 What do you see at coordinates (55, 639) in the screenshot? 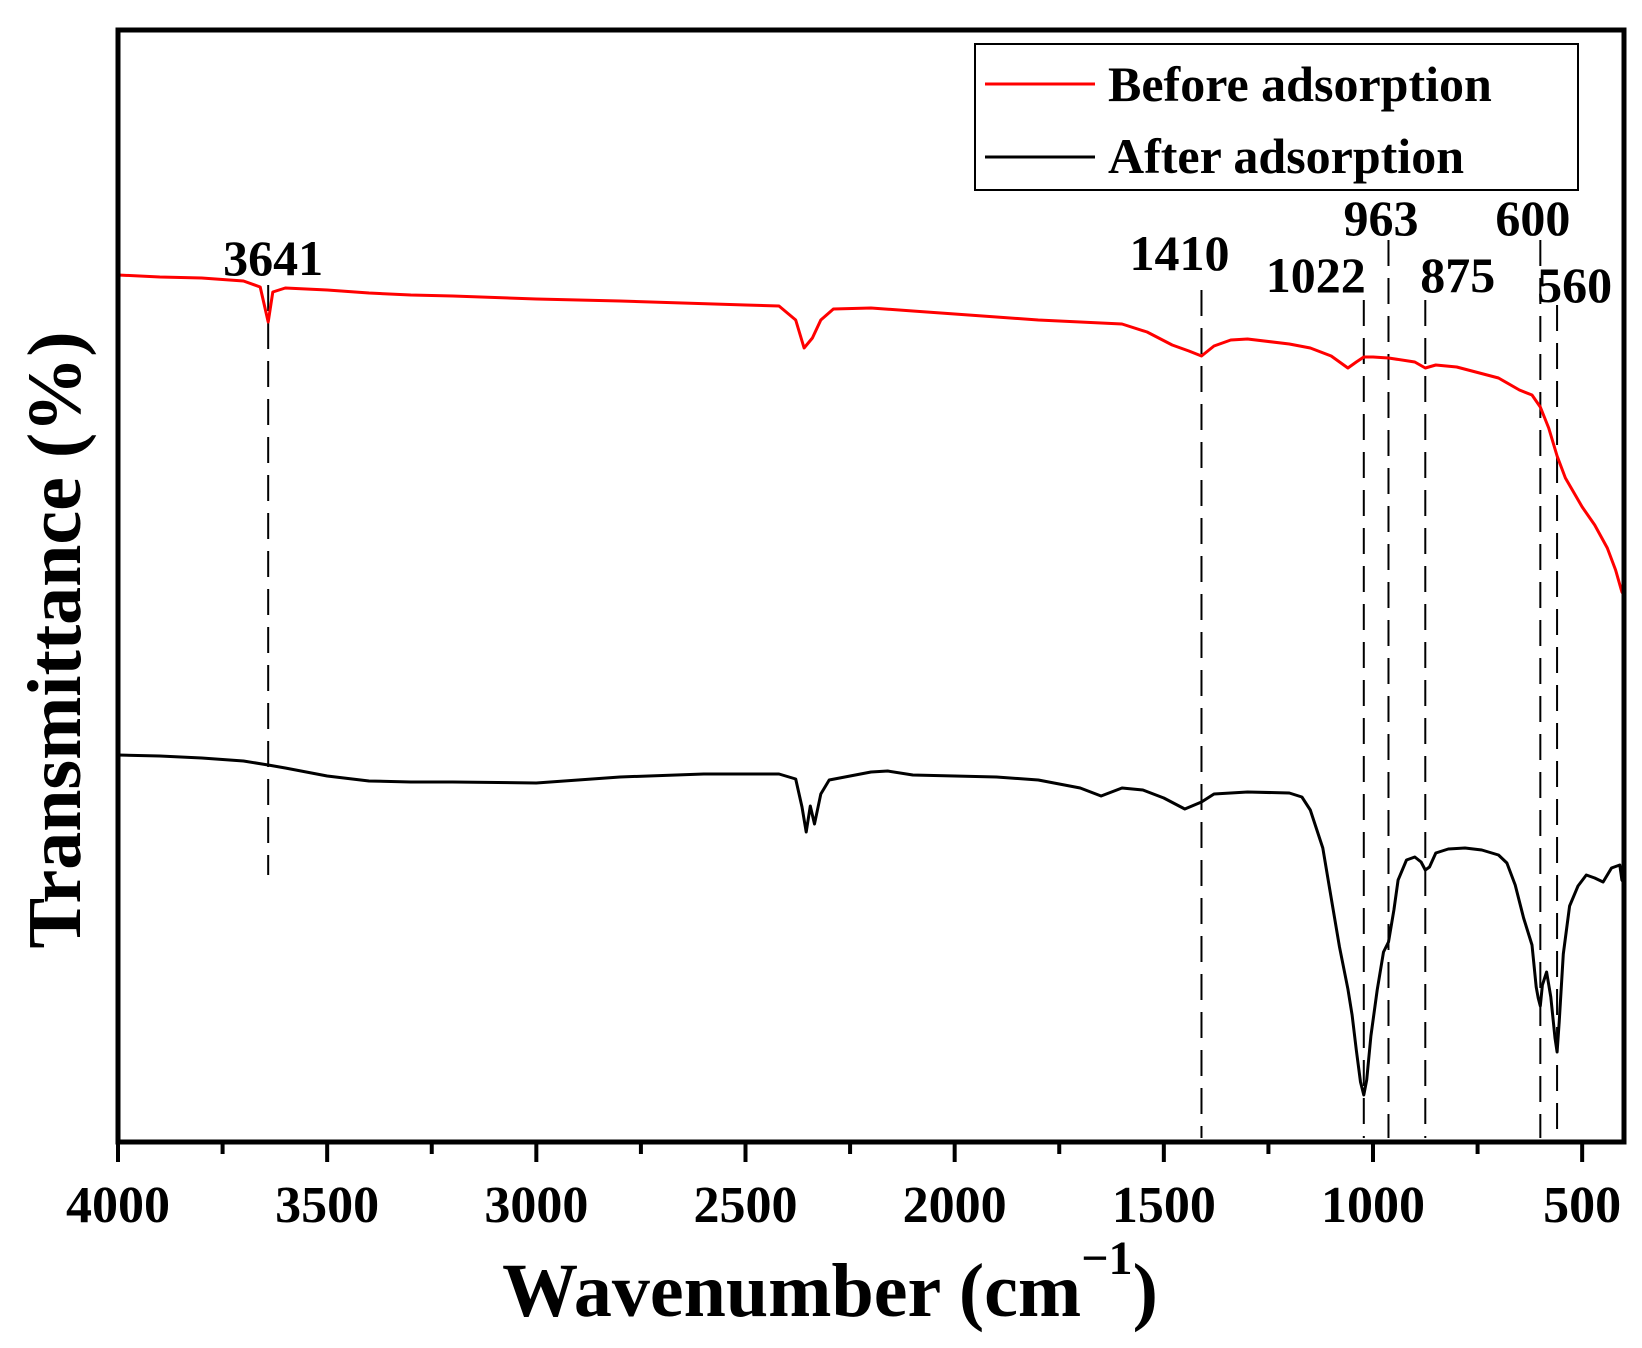
I see `y-axis-title: Transmittance (%)` at bounding box center [55, 639].